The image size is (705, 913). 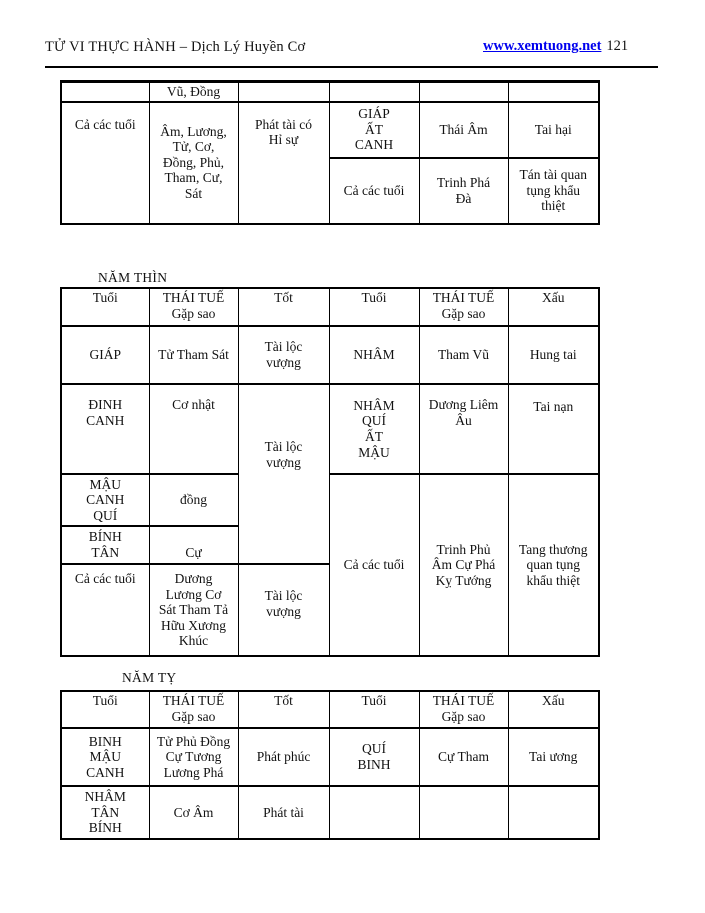 I want to click on all-ages-cell: Cả các tuổi, so click(x=105, y=162).